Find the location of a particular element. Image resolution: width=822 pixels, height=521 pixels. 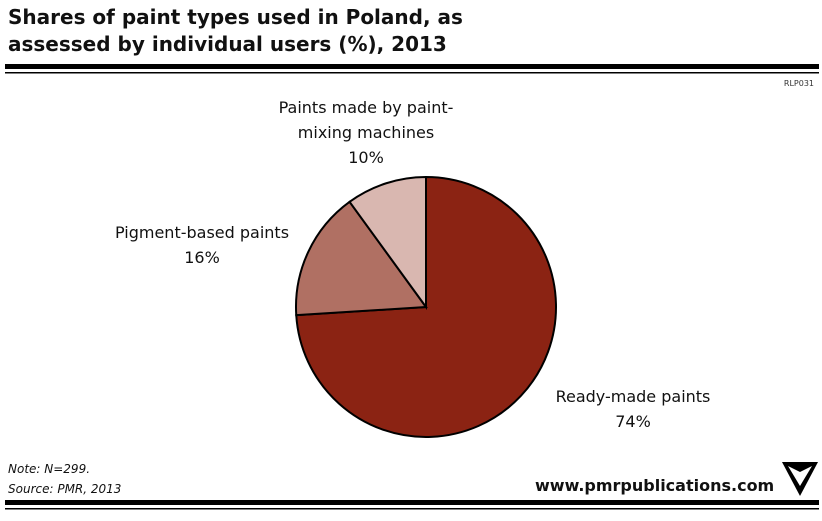

title-rule-thin is located at coordinates (412, 73).